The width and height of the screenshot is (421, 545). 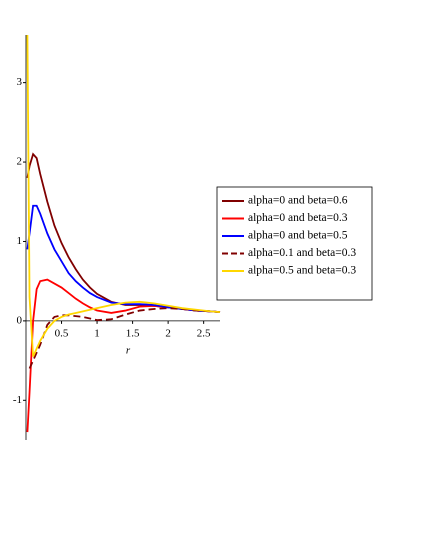 What do you see at coordinates (62, 333) in the screenshot?
I see `x-tick-label: 0.5` at bounding box center [62, 333].